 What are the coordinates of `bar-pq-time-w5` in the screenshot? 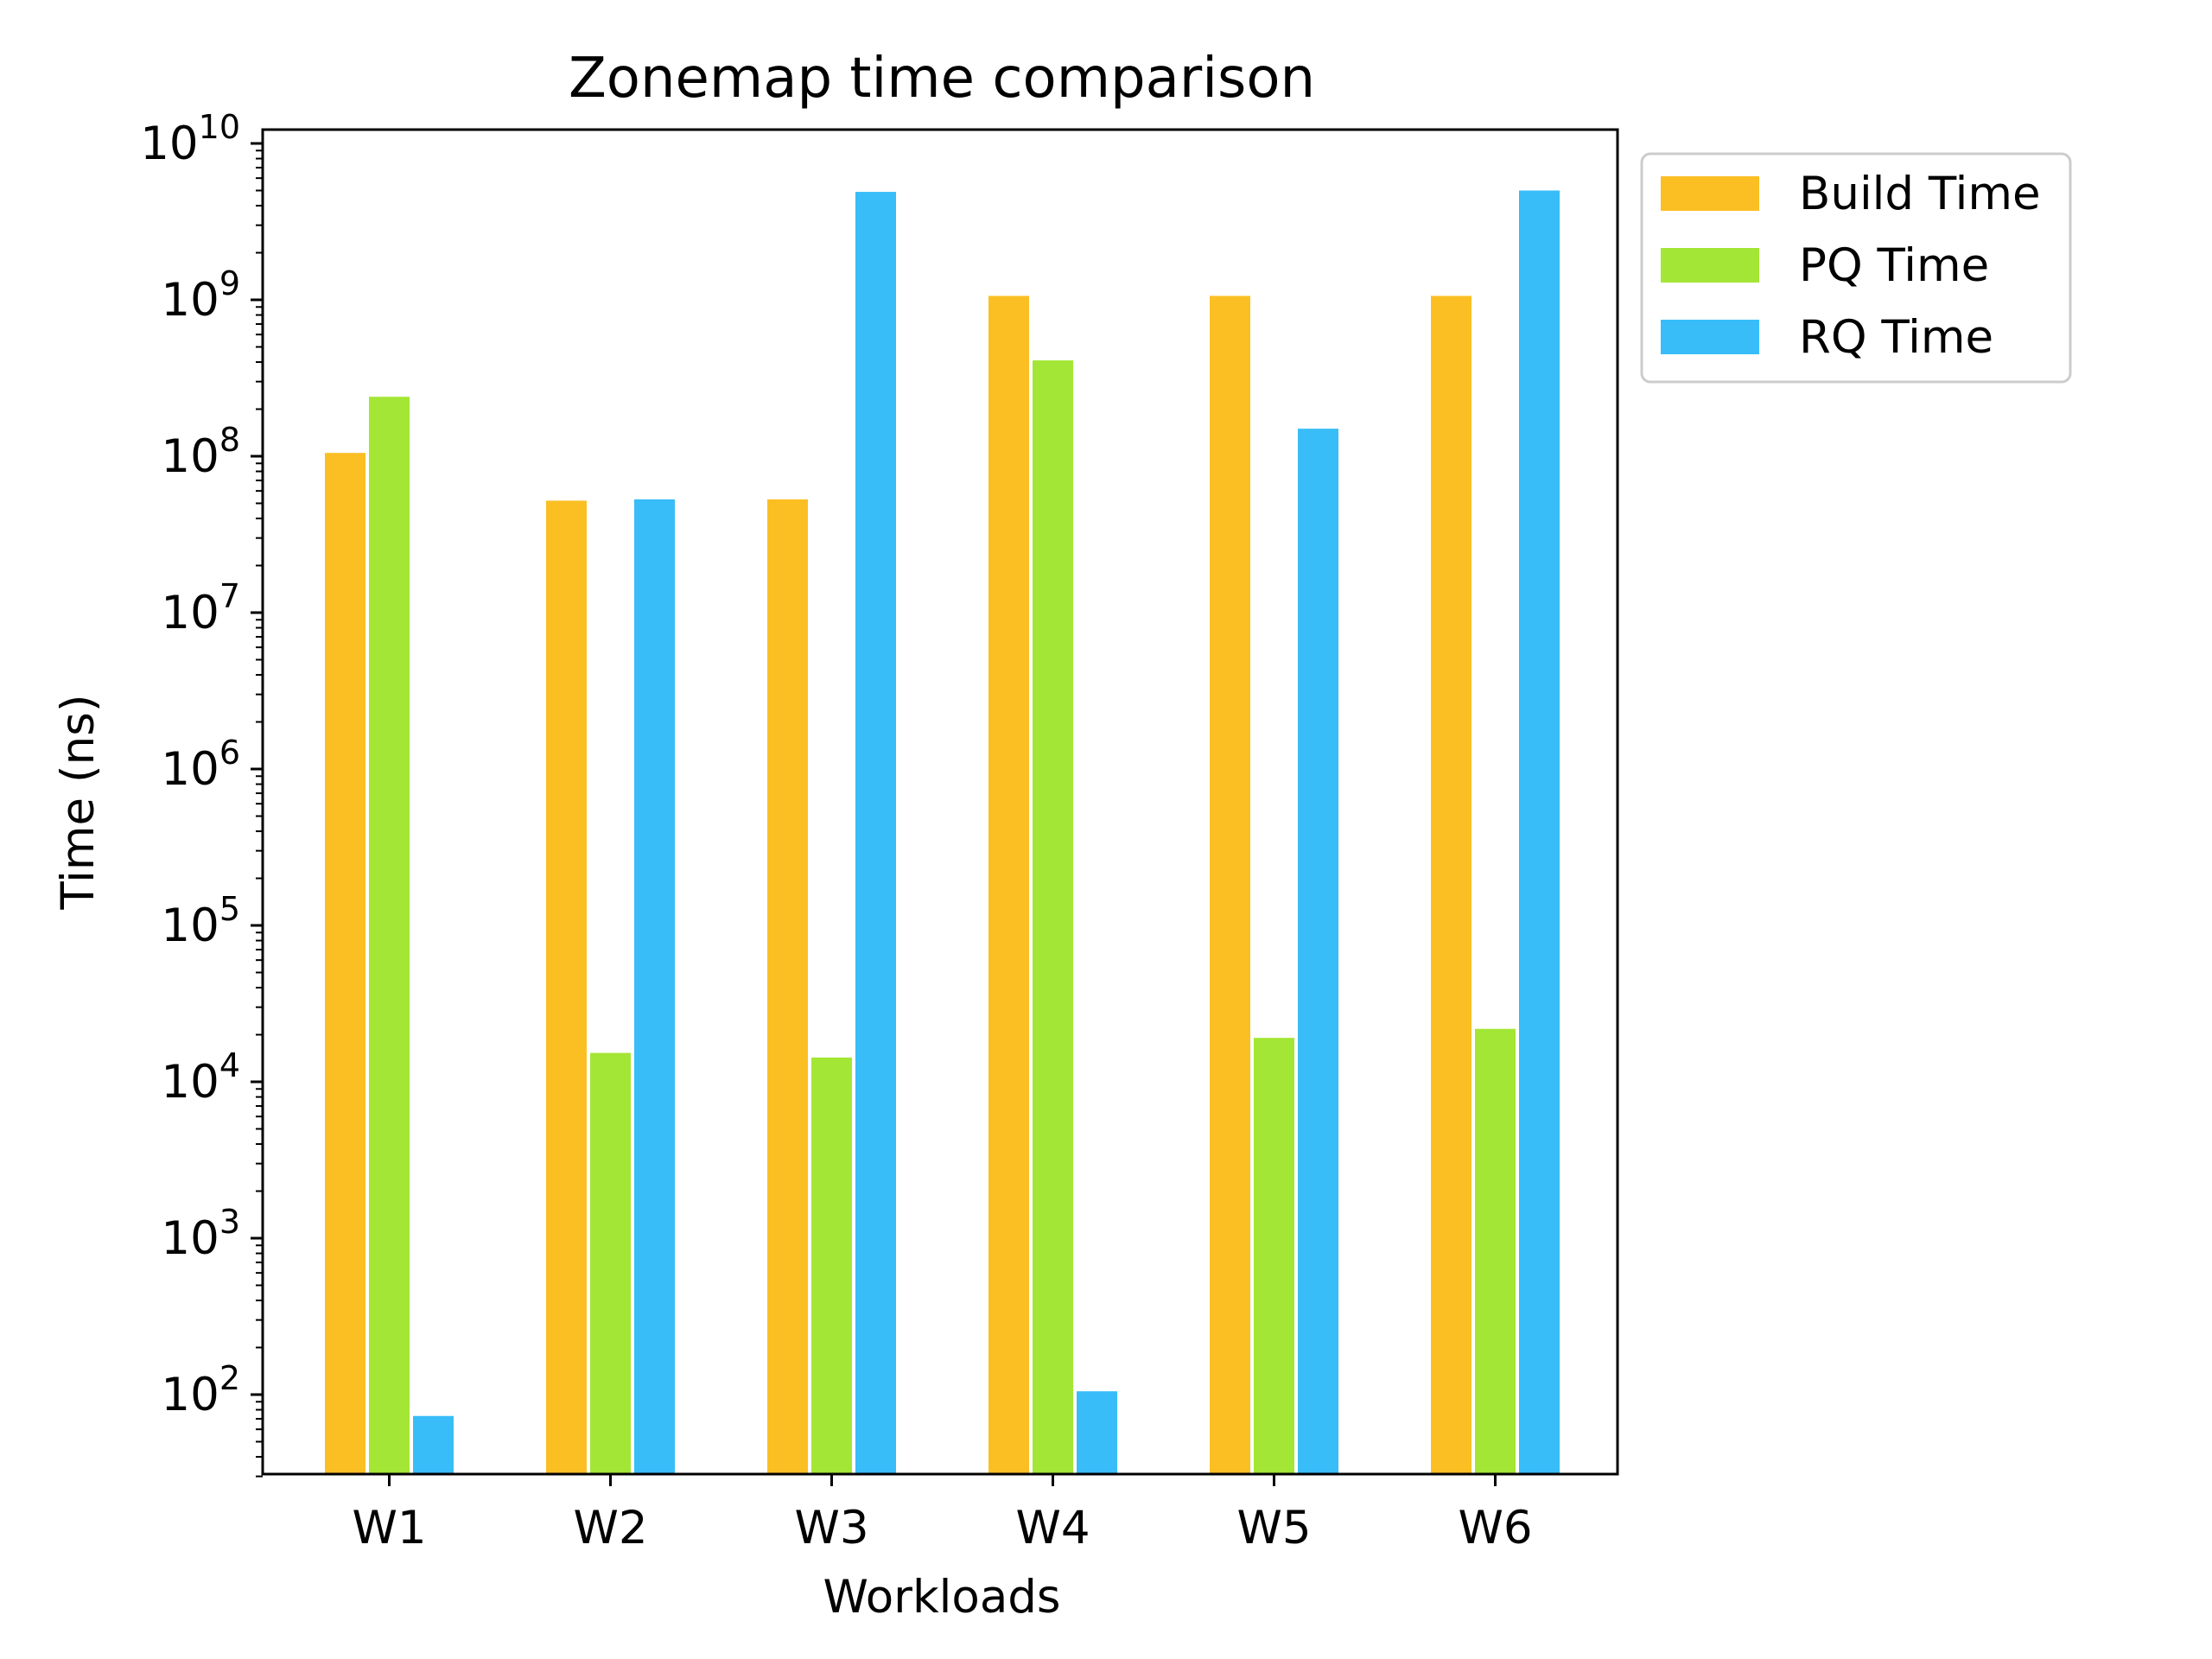 It's located at (1274, 1256).